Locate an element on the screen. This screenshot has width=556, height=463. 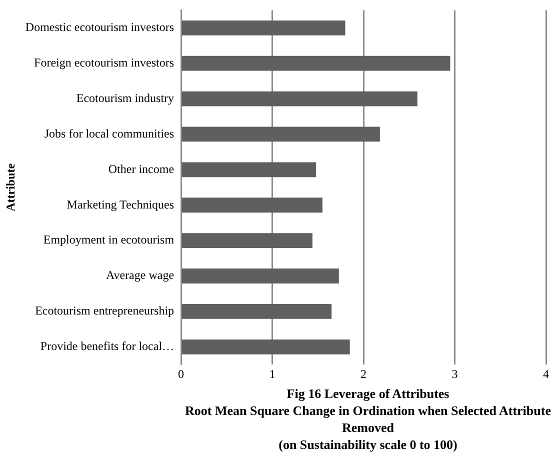
y-axis-title: Attribute is located at coordinates (10, 187).